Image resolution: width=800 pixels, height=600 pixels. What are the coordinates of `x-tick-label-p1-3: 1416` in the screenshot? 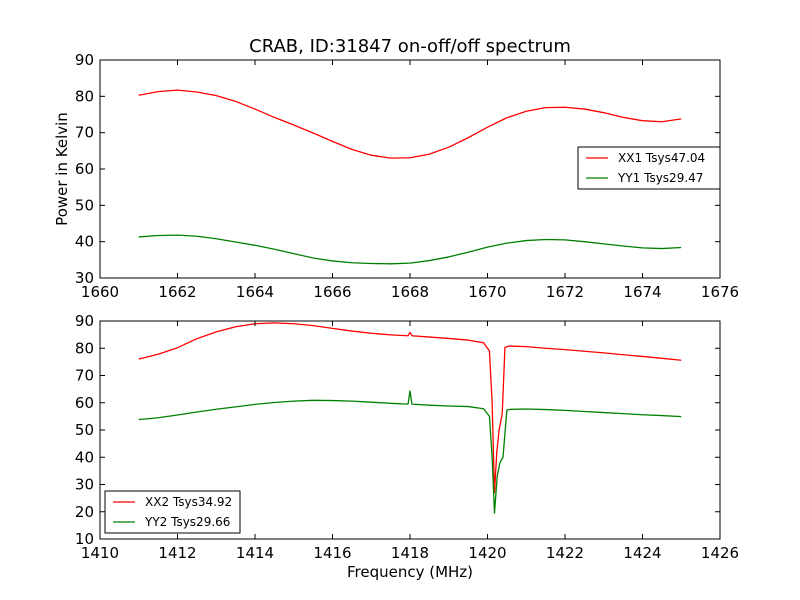 It's located at (332, 553).